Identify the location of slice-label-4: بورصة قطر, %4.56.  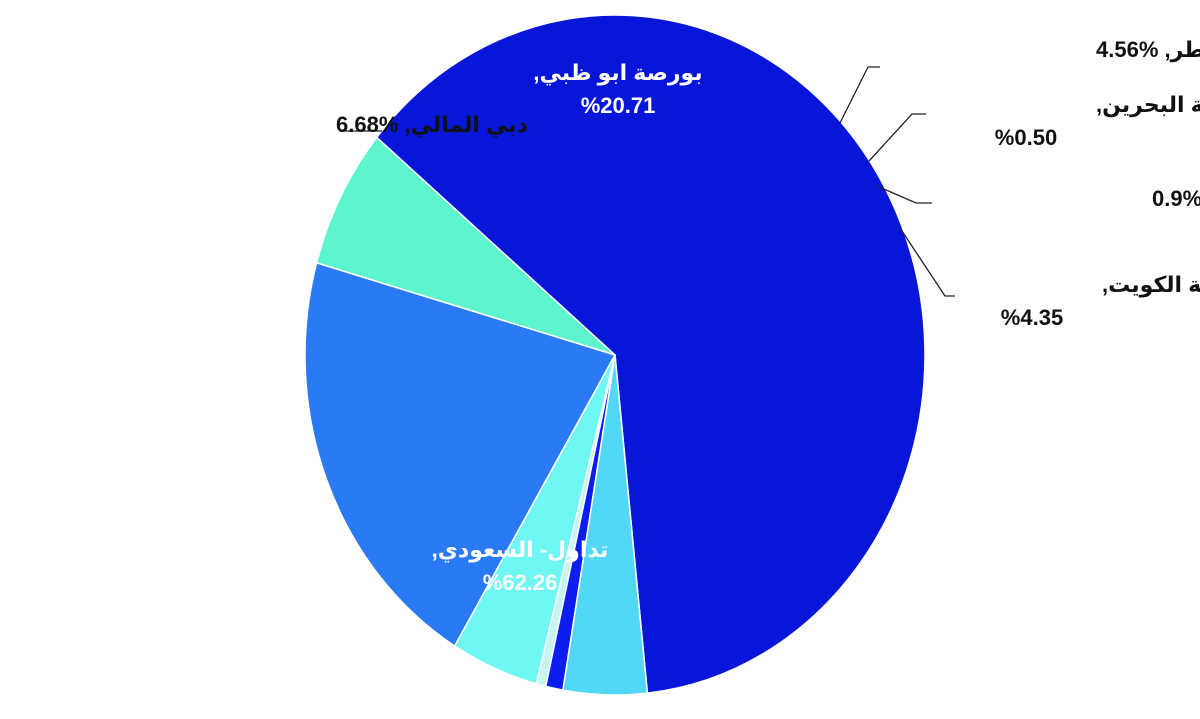
(1148, 50).